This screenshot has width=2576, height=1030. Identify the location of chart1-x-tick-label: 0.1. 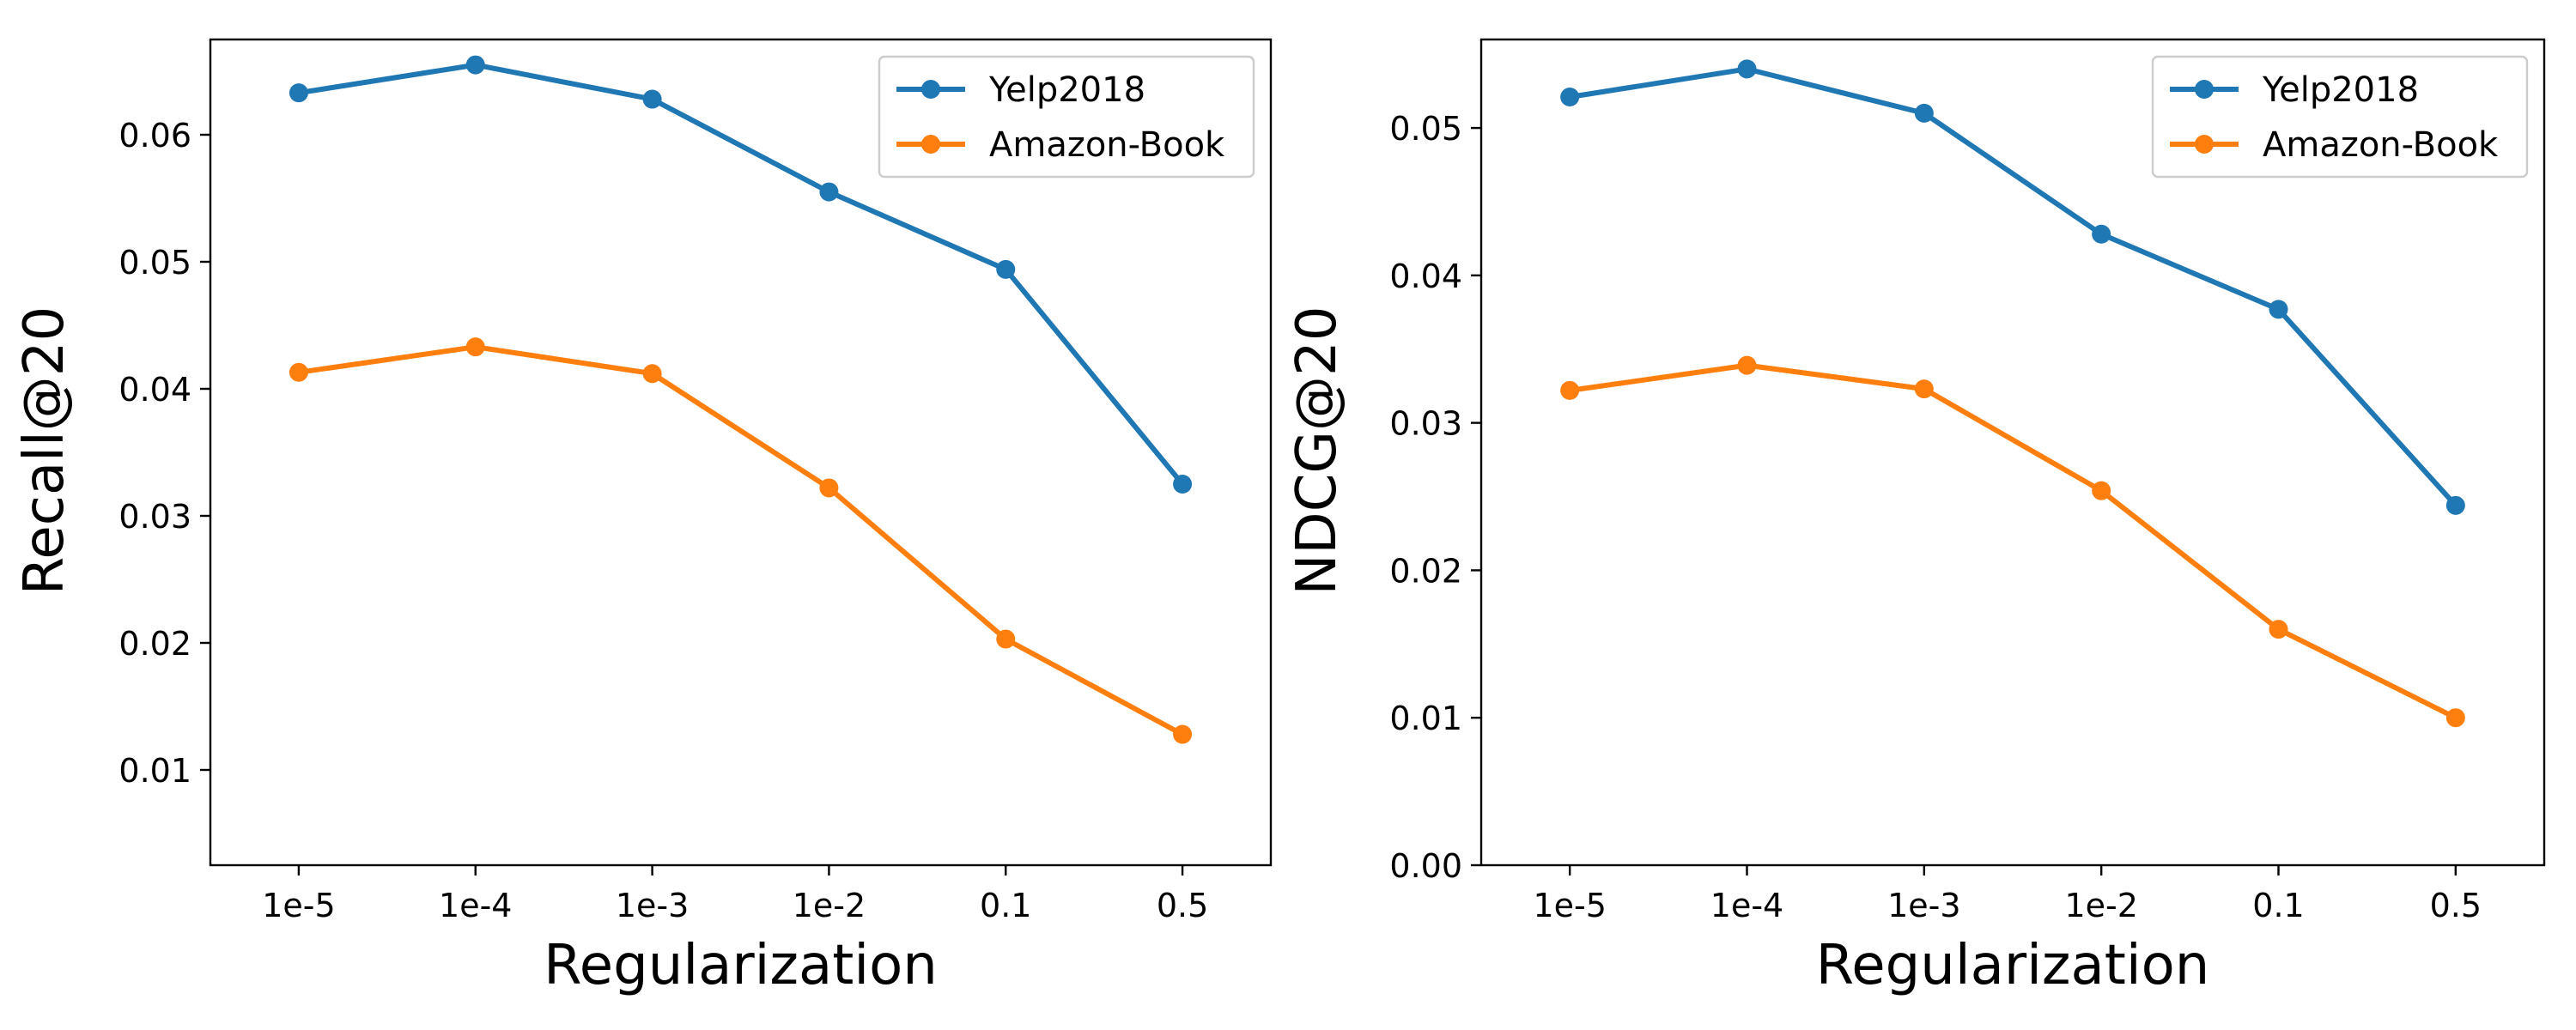
(1006, 905).